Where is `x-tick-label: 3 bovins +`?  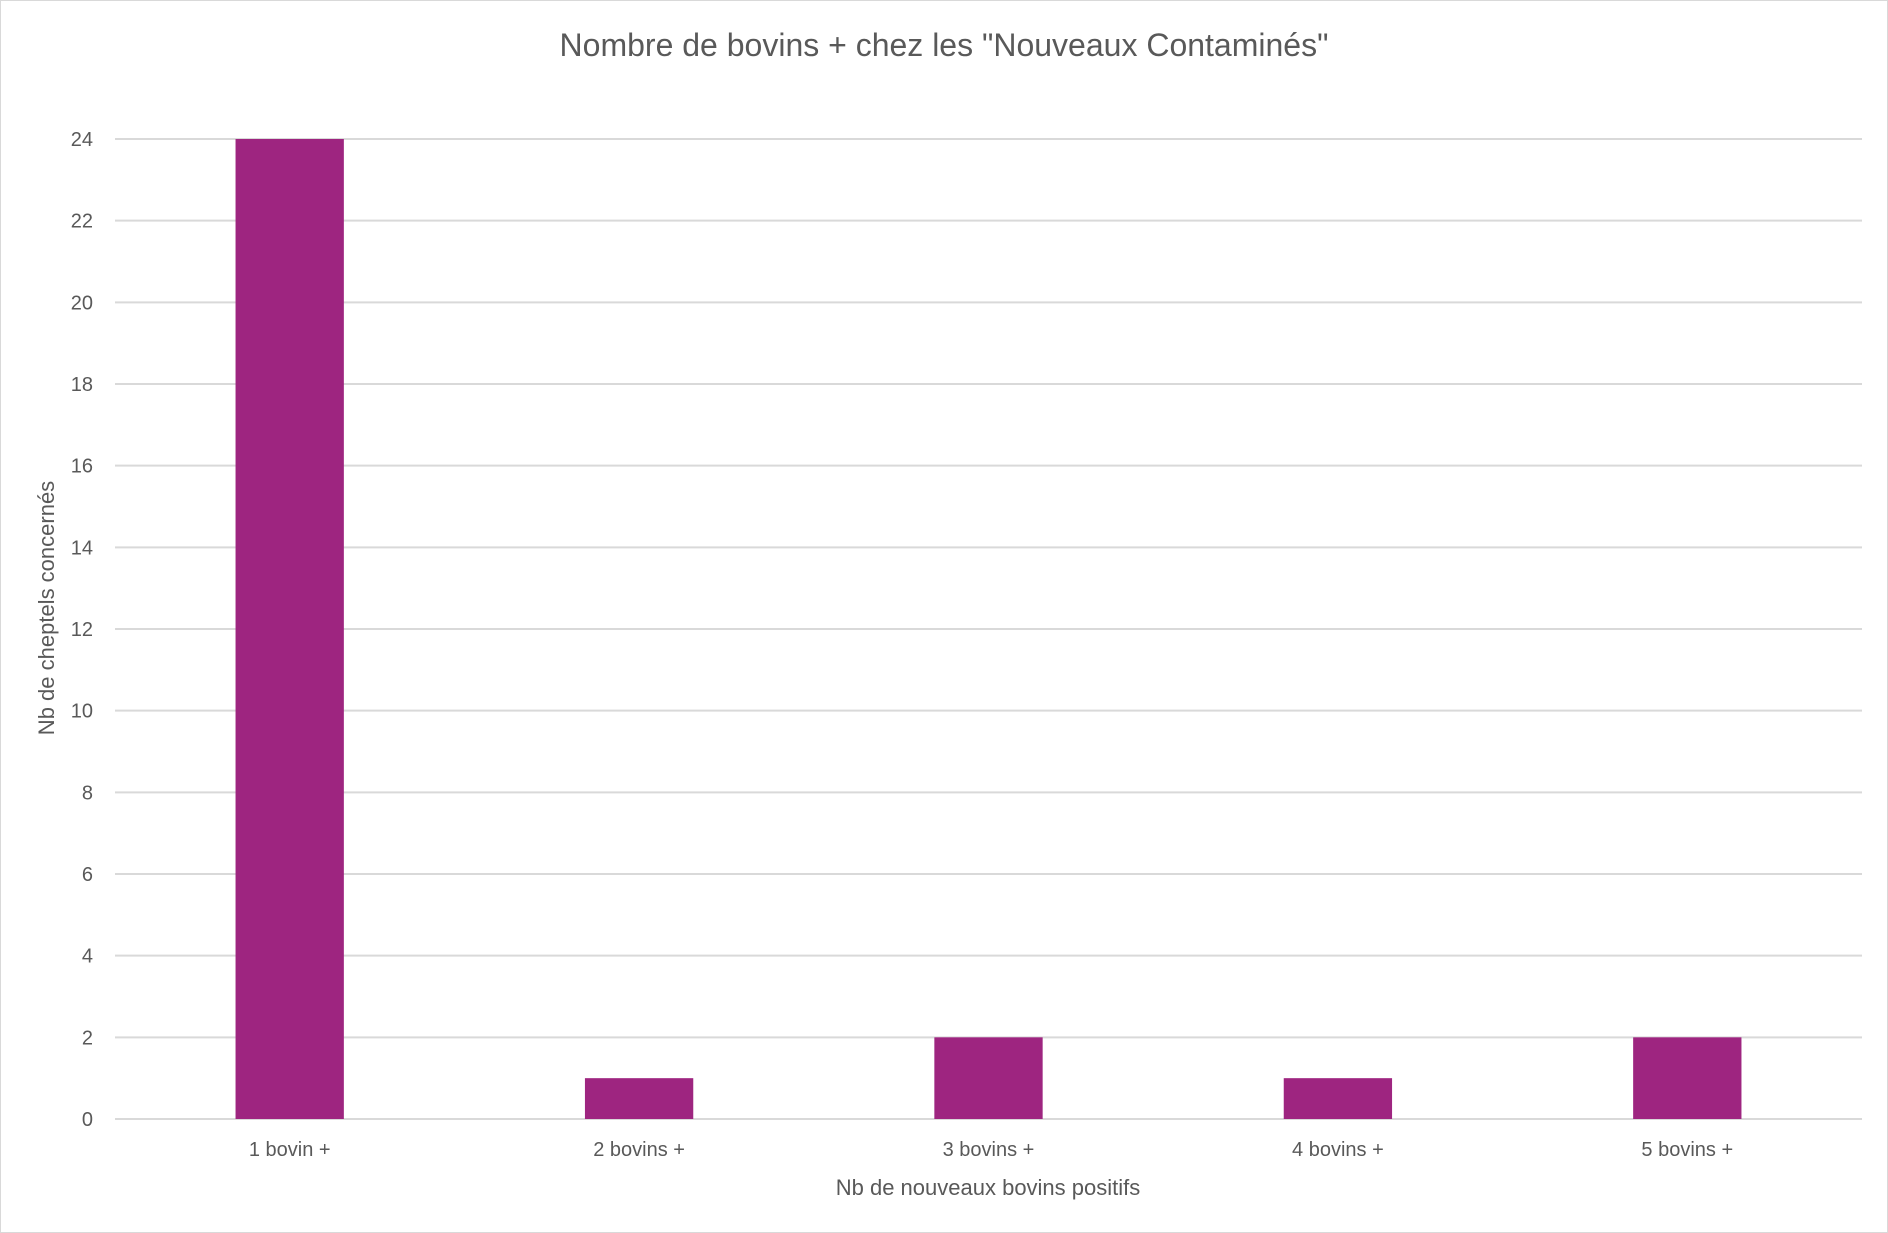 x-tick-label: 3 bovins + is located at coordinates (989, 1150).